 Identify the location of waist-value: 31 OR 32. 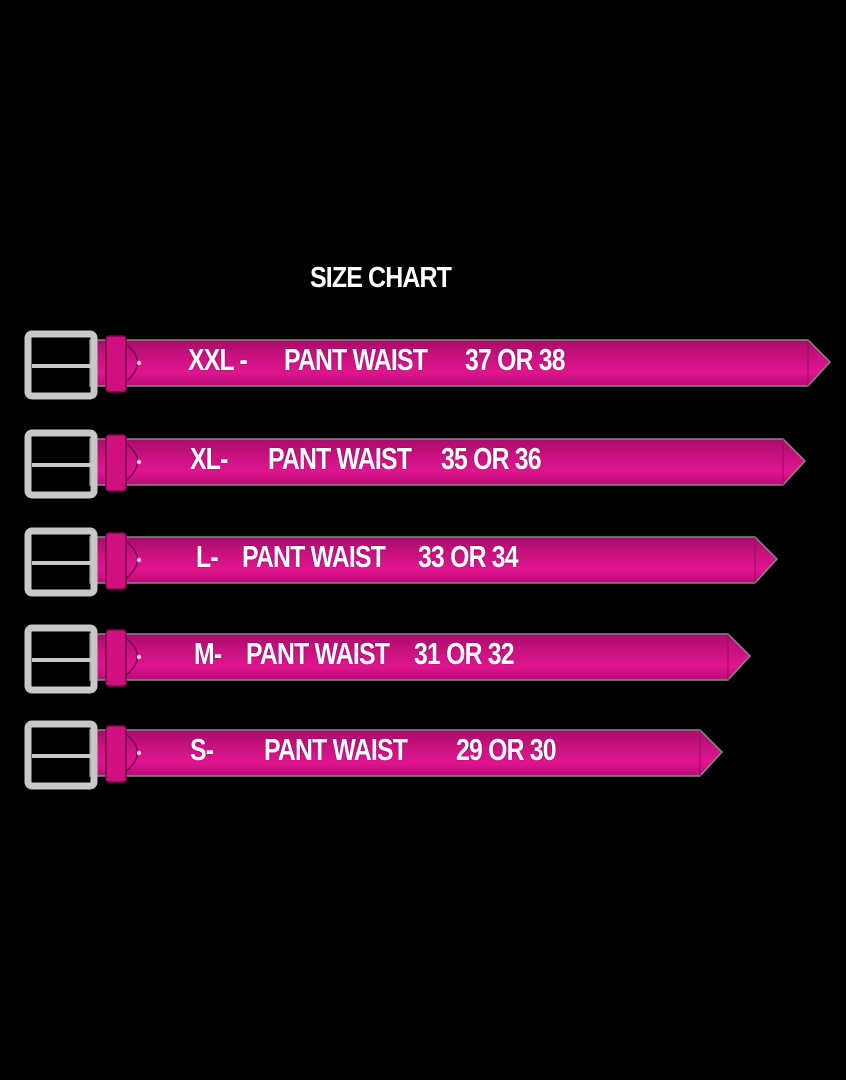
(464, 653).